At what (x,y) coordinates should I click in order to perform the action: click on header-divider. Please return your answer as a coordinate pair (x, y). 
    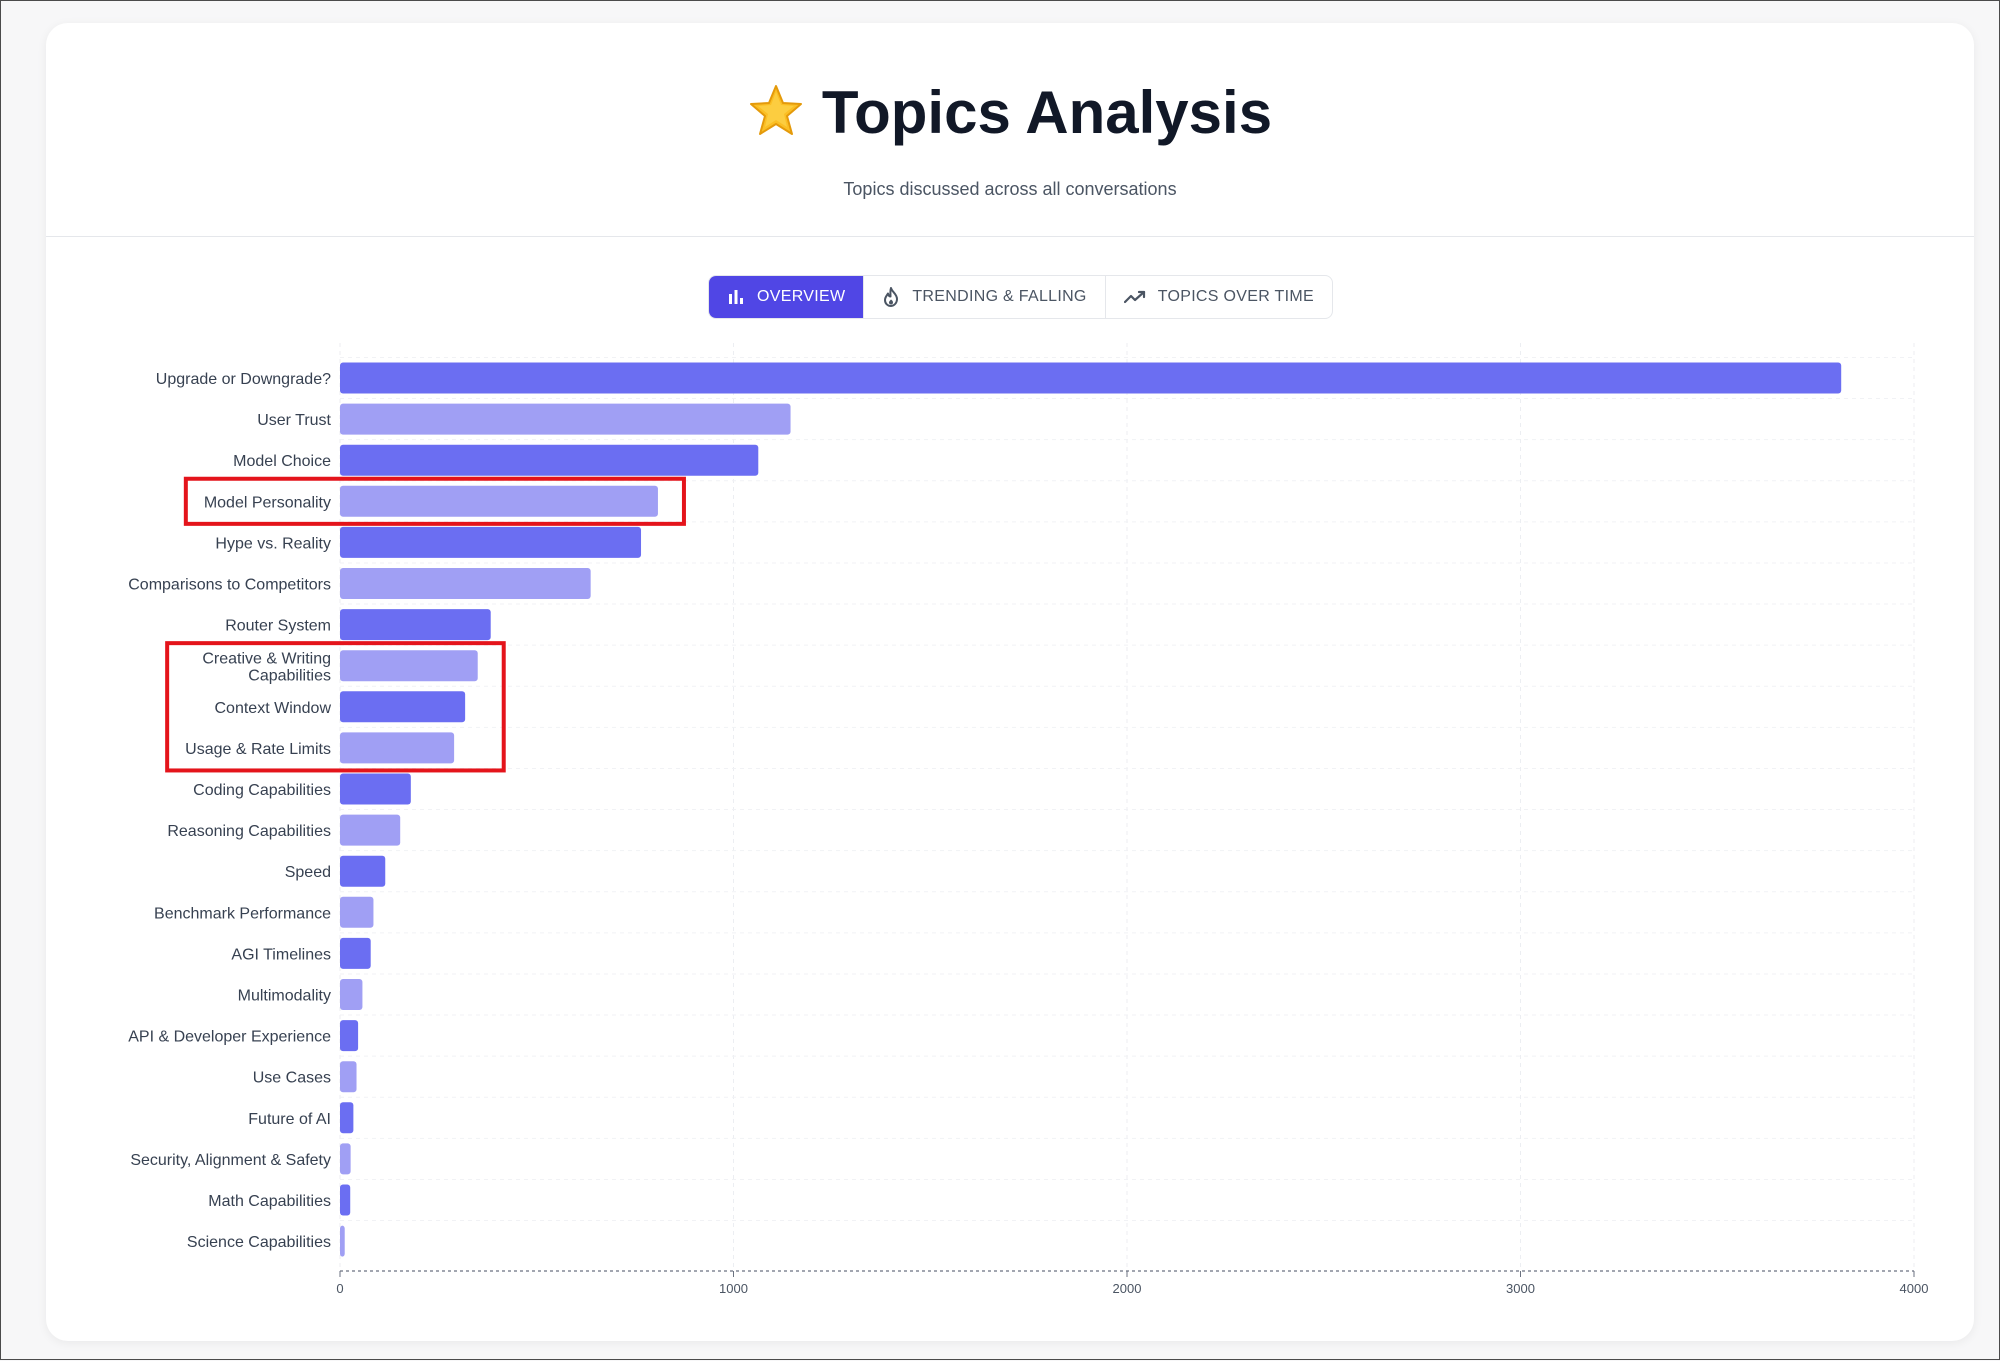
    Looking at the image, I should click on (1010, 236).